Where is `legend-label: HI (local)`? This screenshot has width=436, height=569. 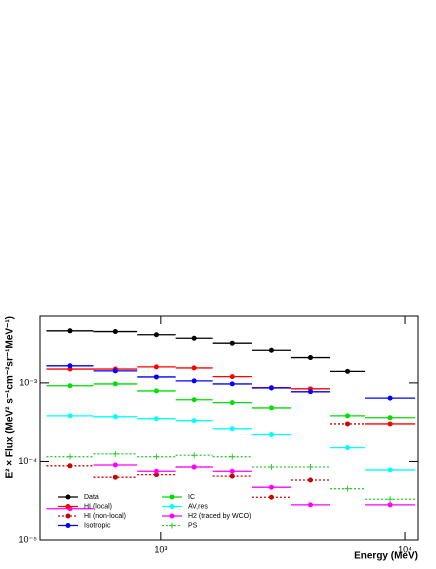 legend-label: HI (local) is located at coordinates (98, 506).